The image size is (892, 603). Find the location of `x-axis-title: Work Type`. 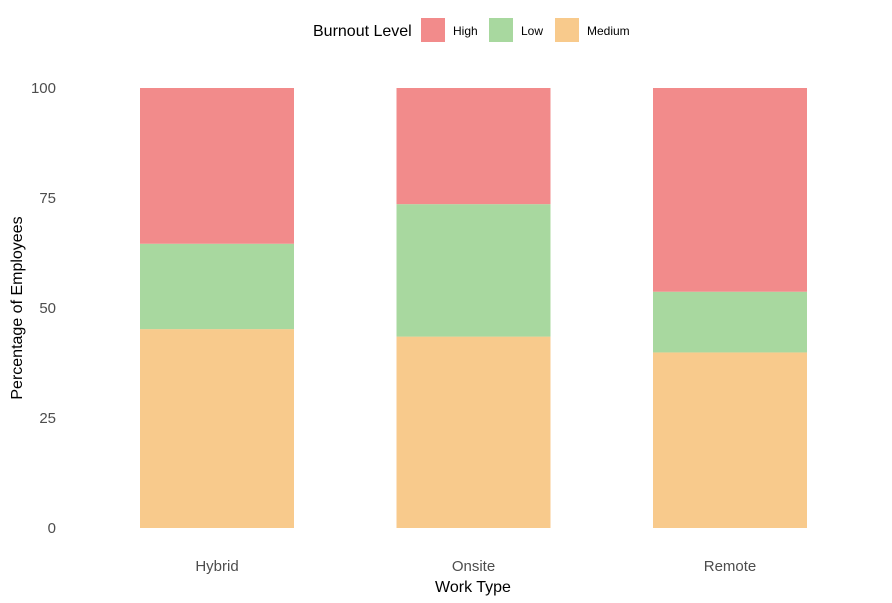

x-axis-title: Work Type is located at coordinates (473, 587).